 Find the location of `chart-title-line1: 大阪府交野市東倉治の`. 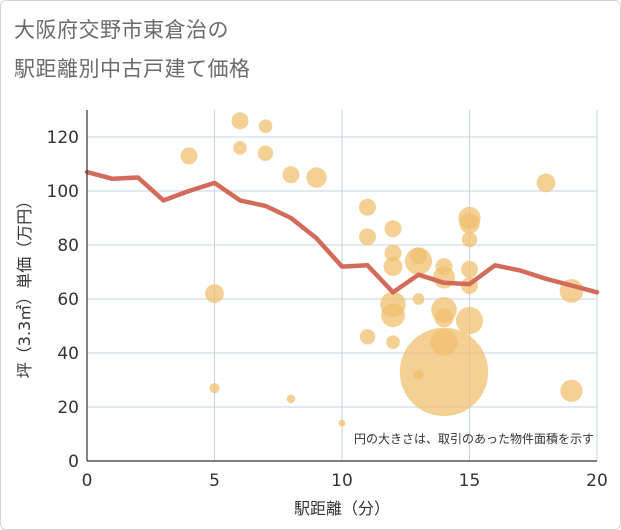

chart-title-line1: 大阪府交野市東倉治の is located at coordinates (121, 30).